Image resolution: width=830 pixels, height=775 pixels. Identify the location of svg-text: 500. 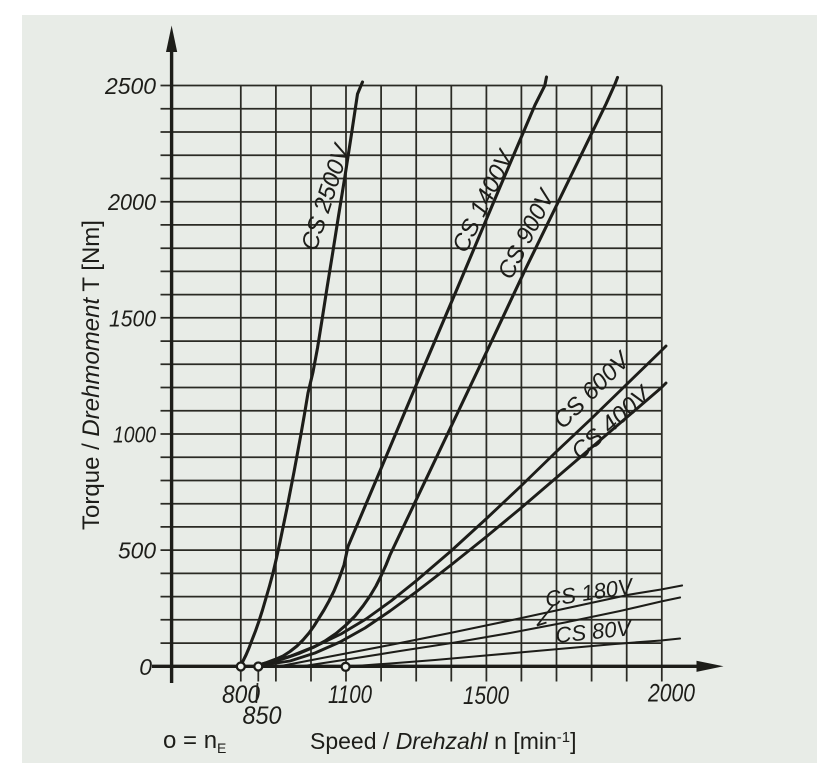
(137, 551).